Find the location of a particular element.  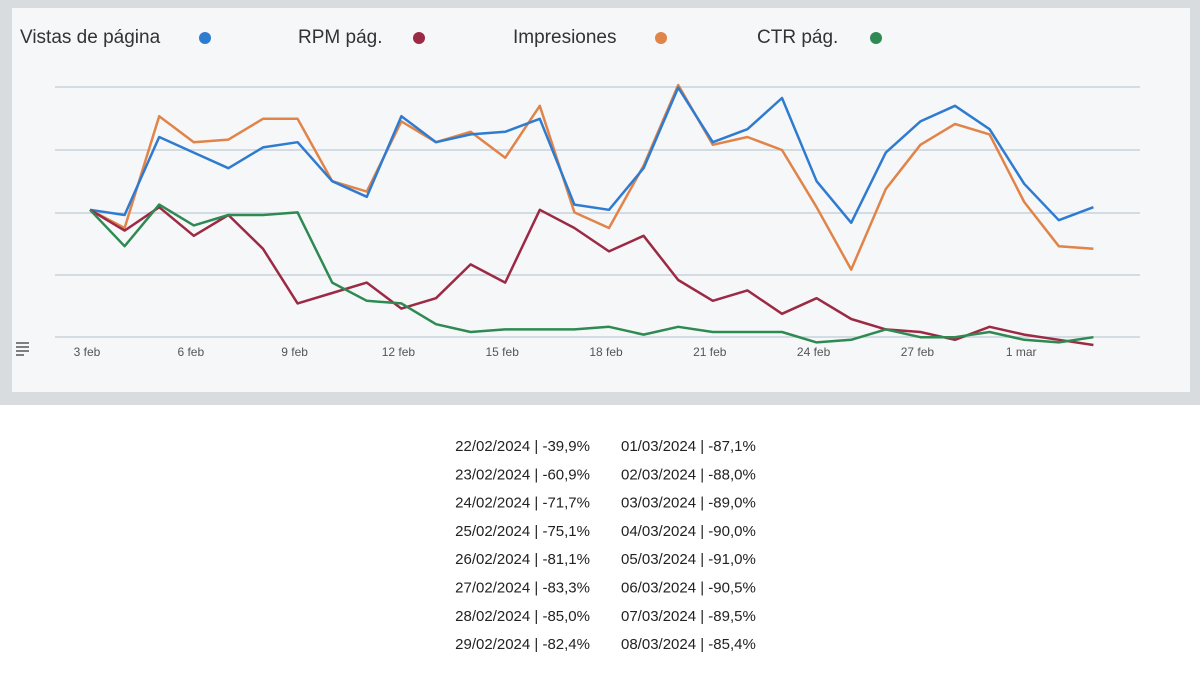

x-tick-label: 12 feb is located at coordinates (399, 352).